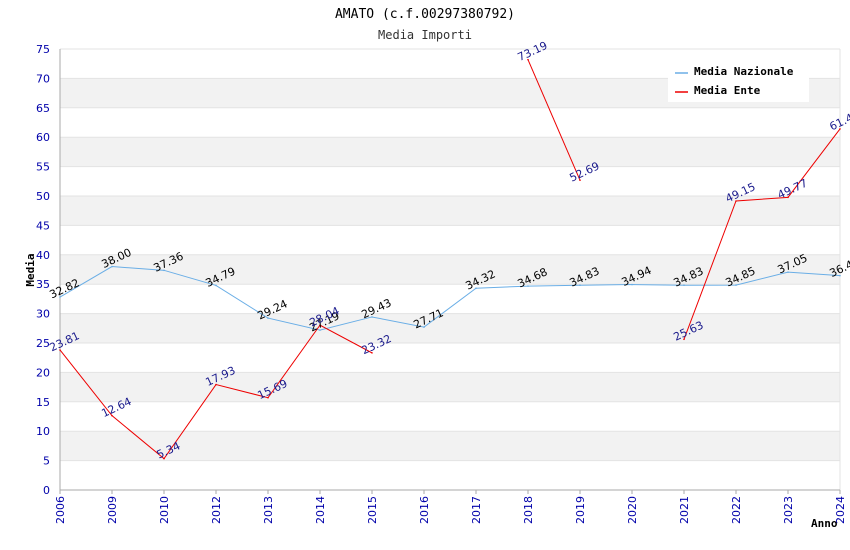 The width and height of the screenshot is (850, 550). Describe the element at coordinates (684, 510) in the screenshot. I see `x-tick-label: 2021` at that location.